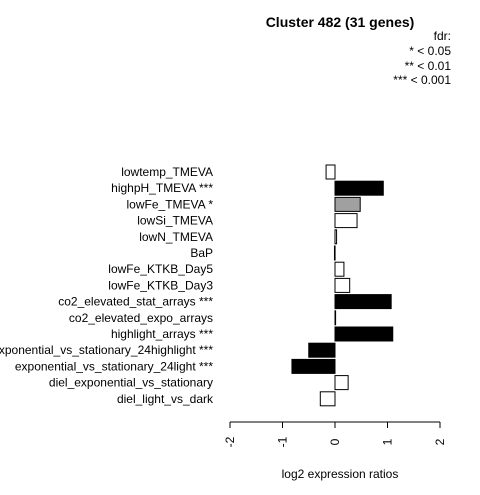 The width and height of the screenshot is (480, 495). Describe the element at coordinates (283, 441) in the screenshot. I see `x-tick-label: -1` at that location.